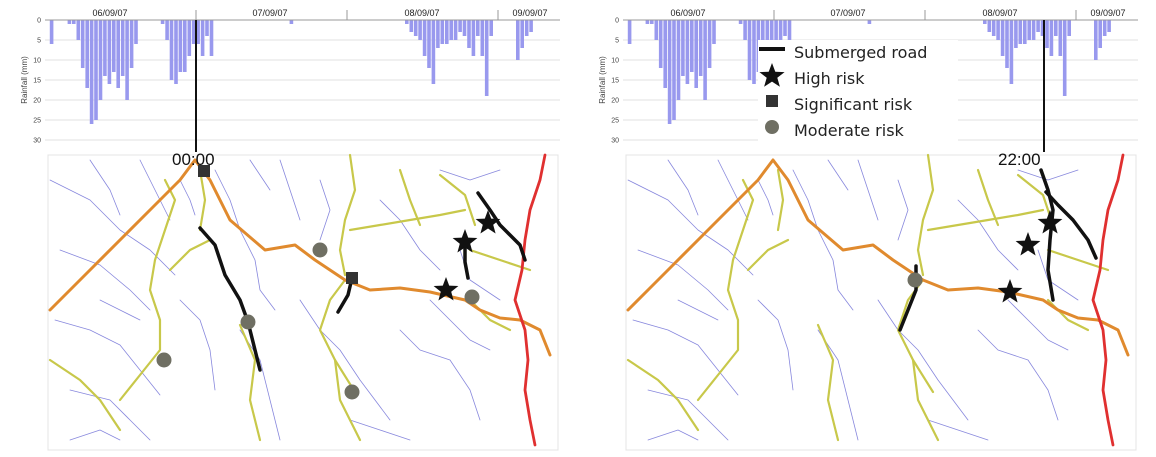  Describe the element at coordinates (529, 13) in the screenshot. I see `date-label: 09/09/07` at that location.